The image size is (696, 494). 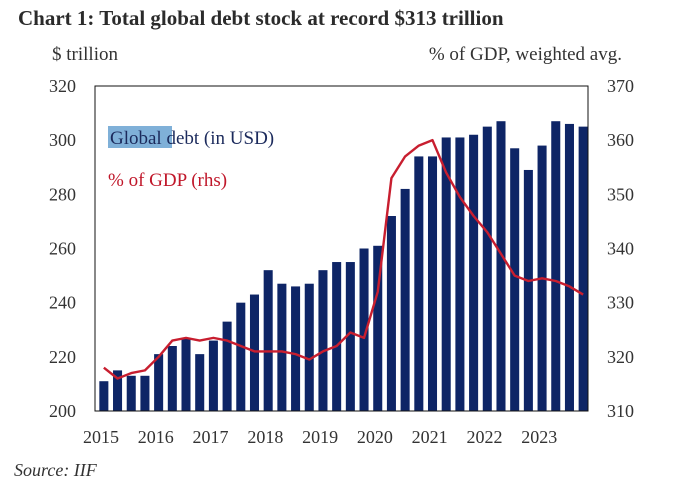 I want to click on legend-item-gdp: % of GDP (rhs), so click(x=167, y=180).